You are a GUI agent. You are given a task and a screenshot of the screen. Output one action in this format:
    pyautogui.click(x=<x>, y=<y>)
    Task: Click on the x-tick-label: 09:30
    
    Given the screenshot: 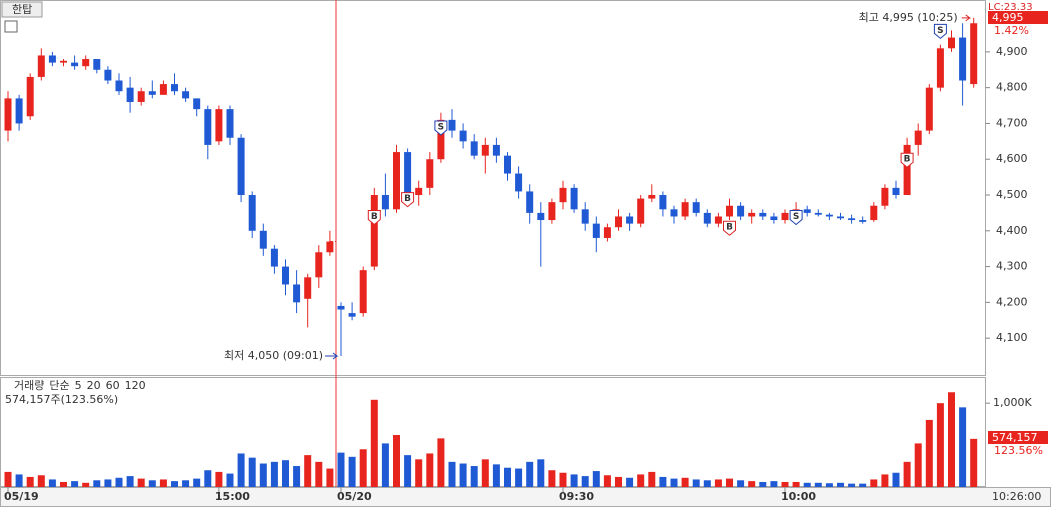 What is the action you would take?
    pyautogui.click(x=576, y=496)
    